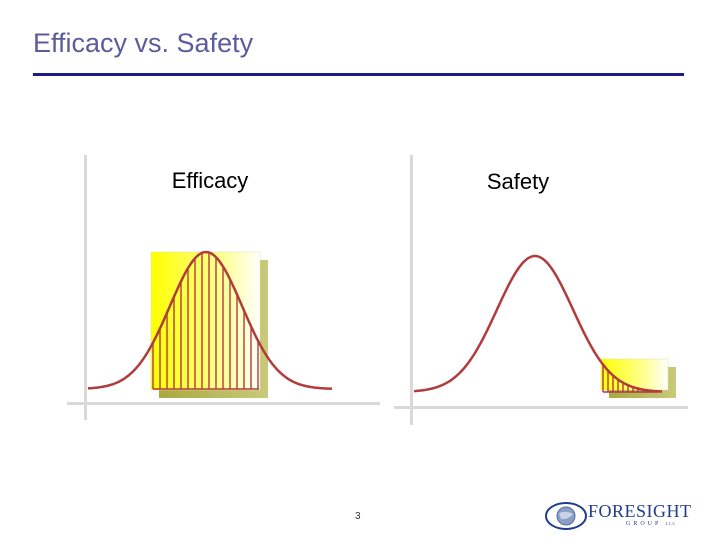 Image resolution: width=720 pixels, height=540 pixels. Describe the element at coordinates (205, 321) in the screenshot. I see `efficacy-hatch-lines` at that location.